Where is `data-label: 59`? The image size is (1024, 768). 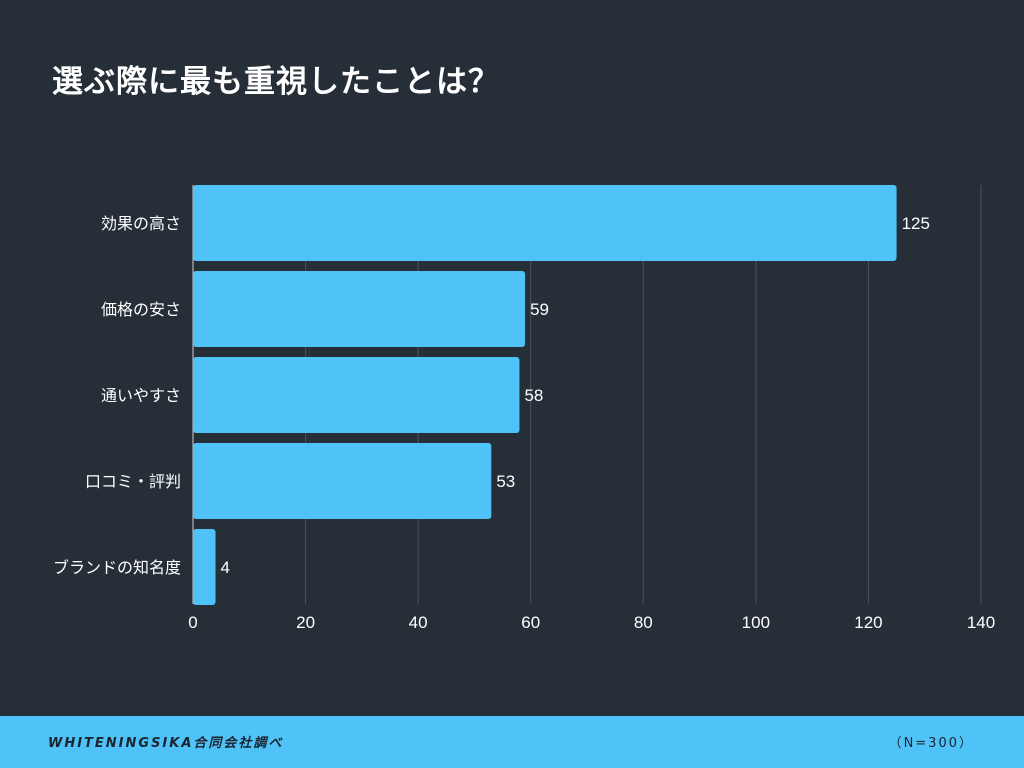
data-label: 59 is located at coordinates (539, 309).